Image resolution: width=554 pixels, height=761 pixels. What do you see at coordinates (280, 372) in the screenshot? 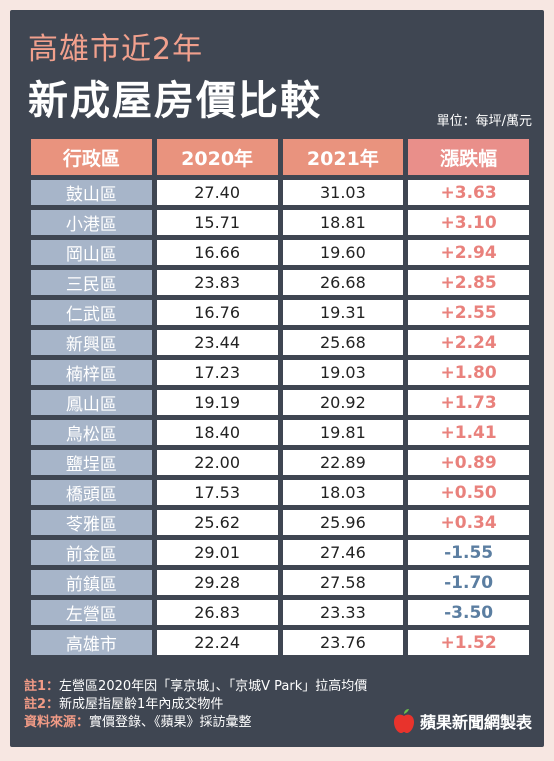
I see `table-row: 楠梓區 17.23 19.03 +1.80` at bounding box center [280, 372].